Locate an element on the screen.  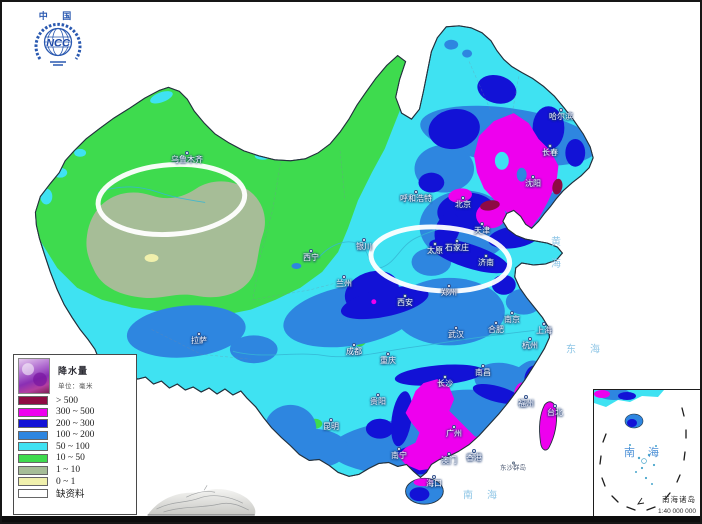
legend-item: 10 ~ 50 is located at coordinates (77, 458).